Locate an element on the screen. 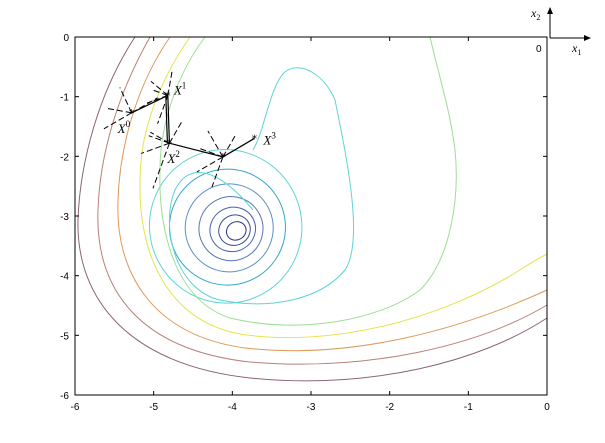  x-tick-label: -3 is located at coordinates (311, 407).